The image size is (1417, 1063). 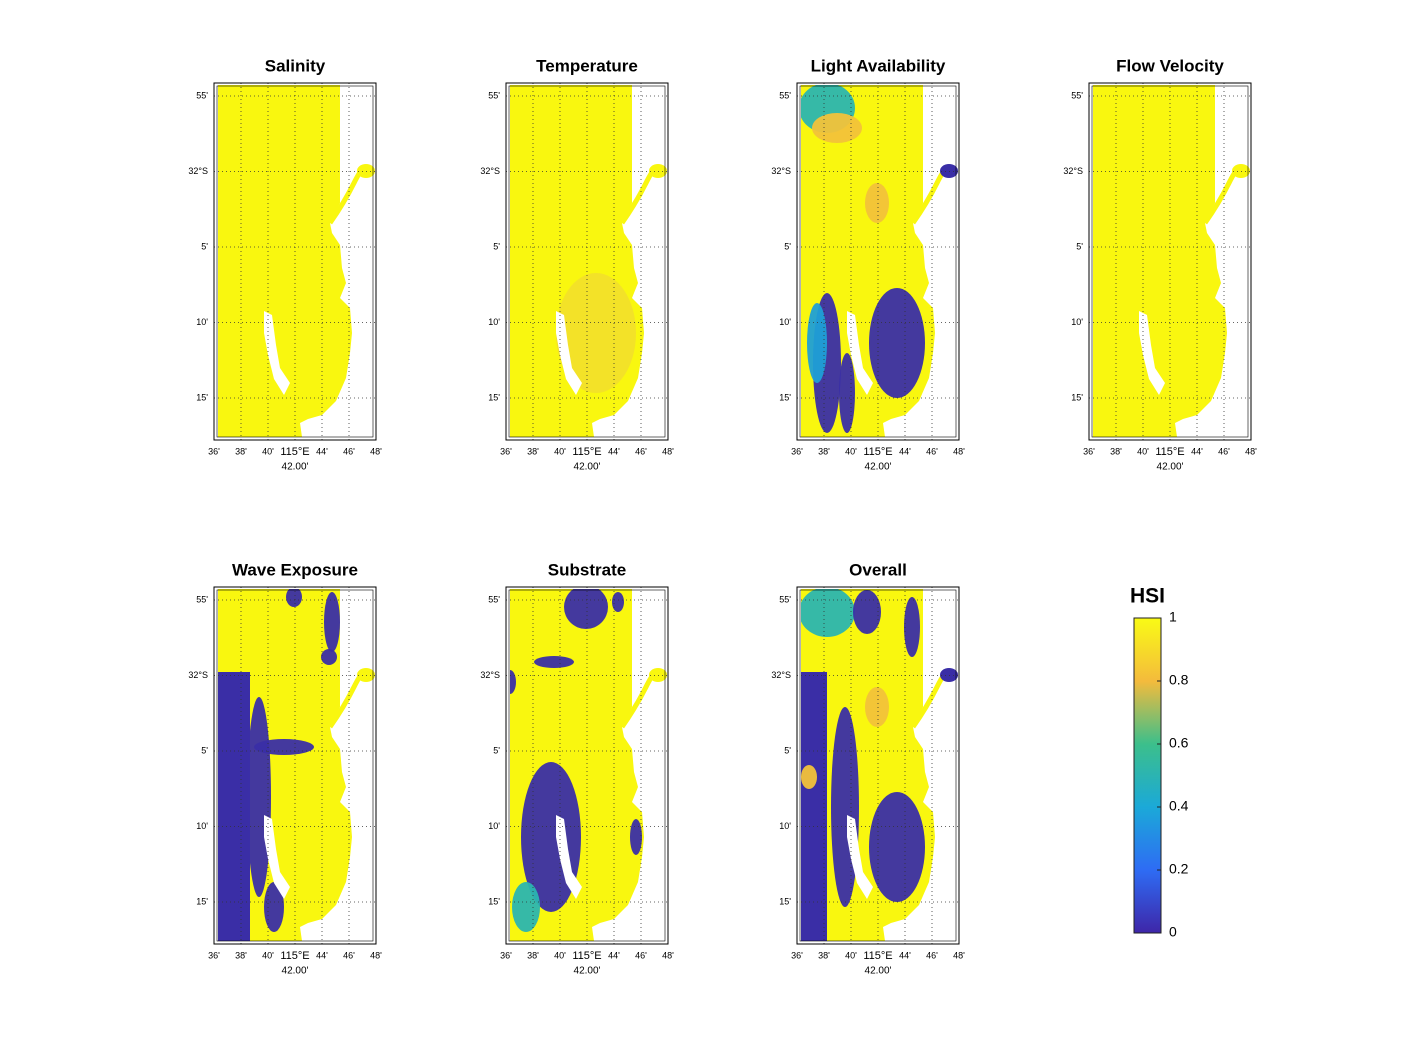 I want to click on colorbar-tick-label: 0.4, so click(x=1179, y=806).